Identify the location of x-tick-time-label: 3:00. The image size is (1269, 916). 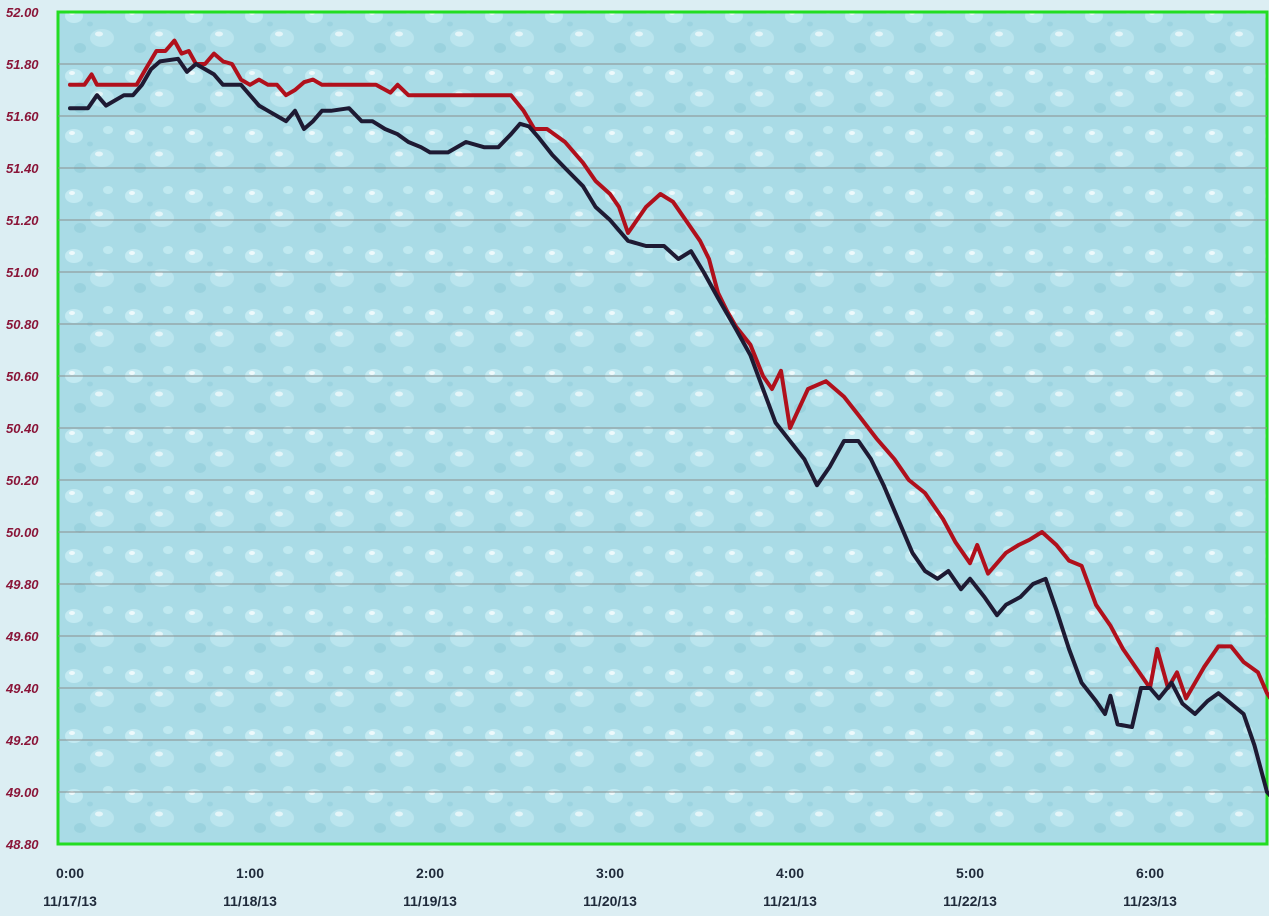
(610, 873).